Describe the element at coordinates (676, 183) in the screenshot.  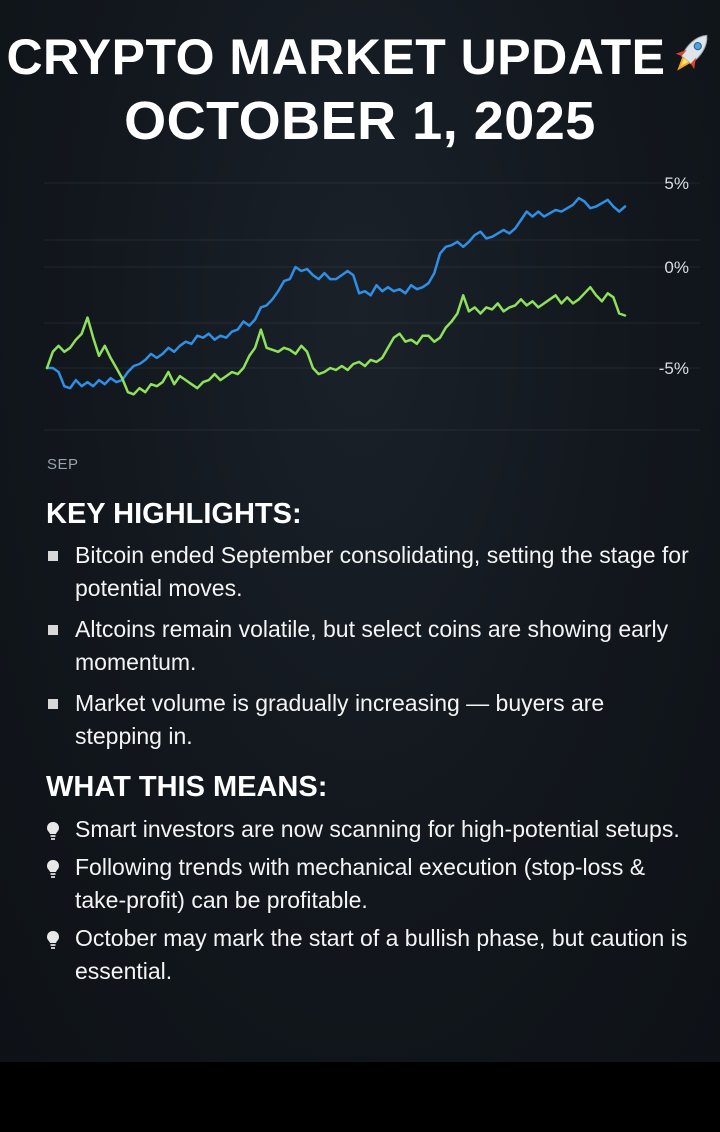
I see `y-tick-label: 5%` at that location.